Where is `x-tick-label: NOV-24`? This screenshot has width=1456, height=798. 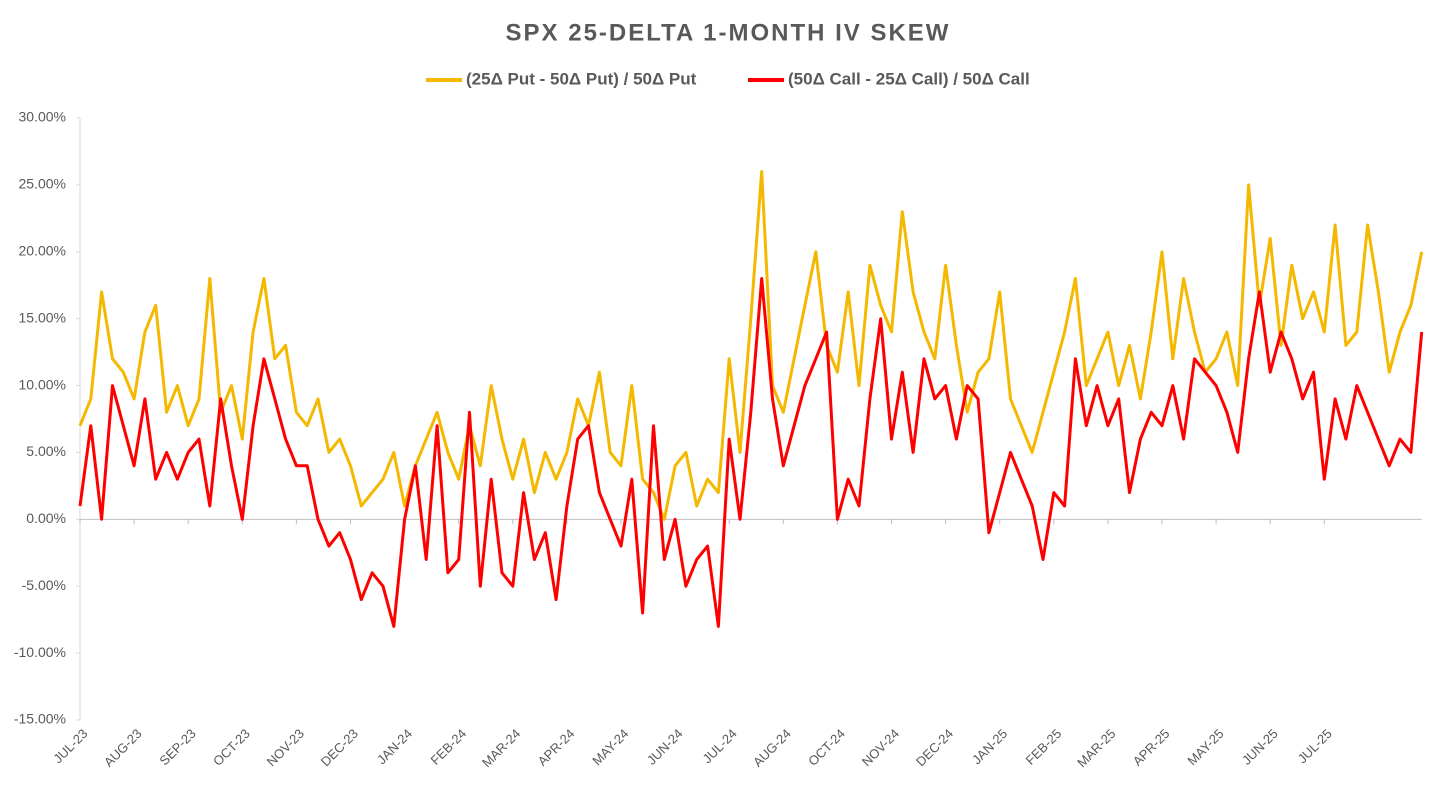
x-tick-label: NOV-24 is located at coordinates (880, 747).